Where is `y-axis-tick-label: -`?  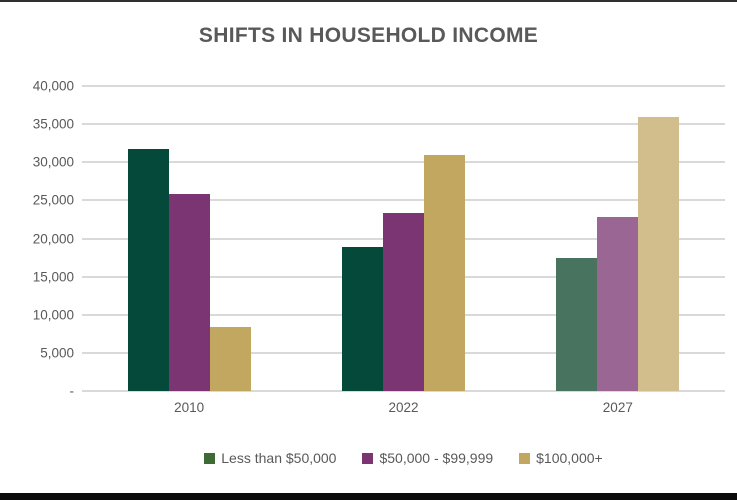
y-axis-tick-label: - is located at coordinates (72, 391).